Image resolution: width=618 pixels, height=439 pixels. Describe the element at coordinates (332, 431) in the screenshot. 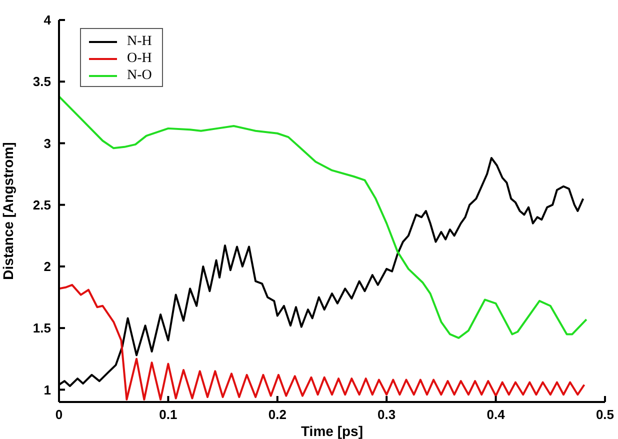

I see `x-axis-title: Time [ps]` at that location.